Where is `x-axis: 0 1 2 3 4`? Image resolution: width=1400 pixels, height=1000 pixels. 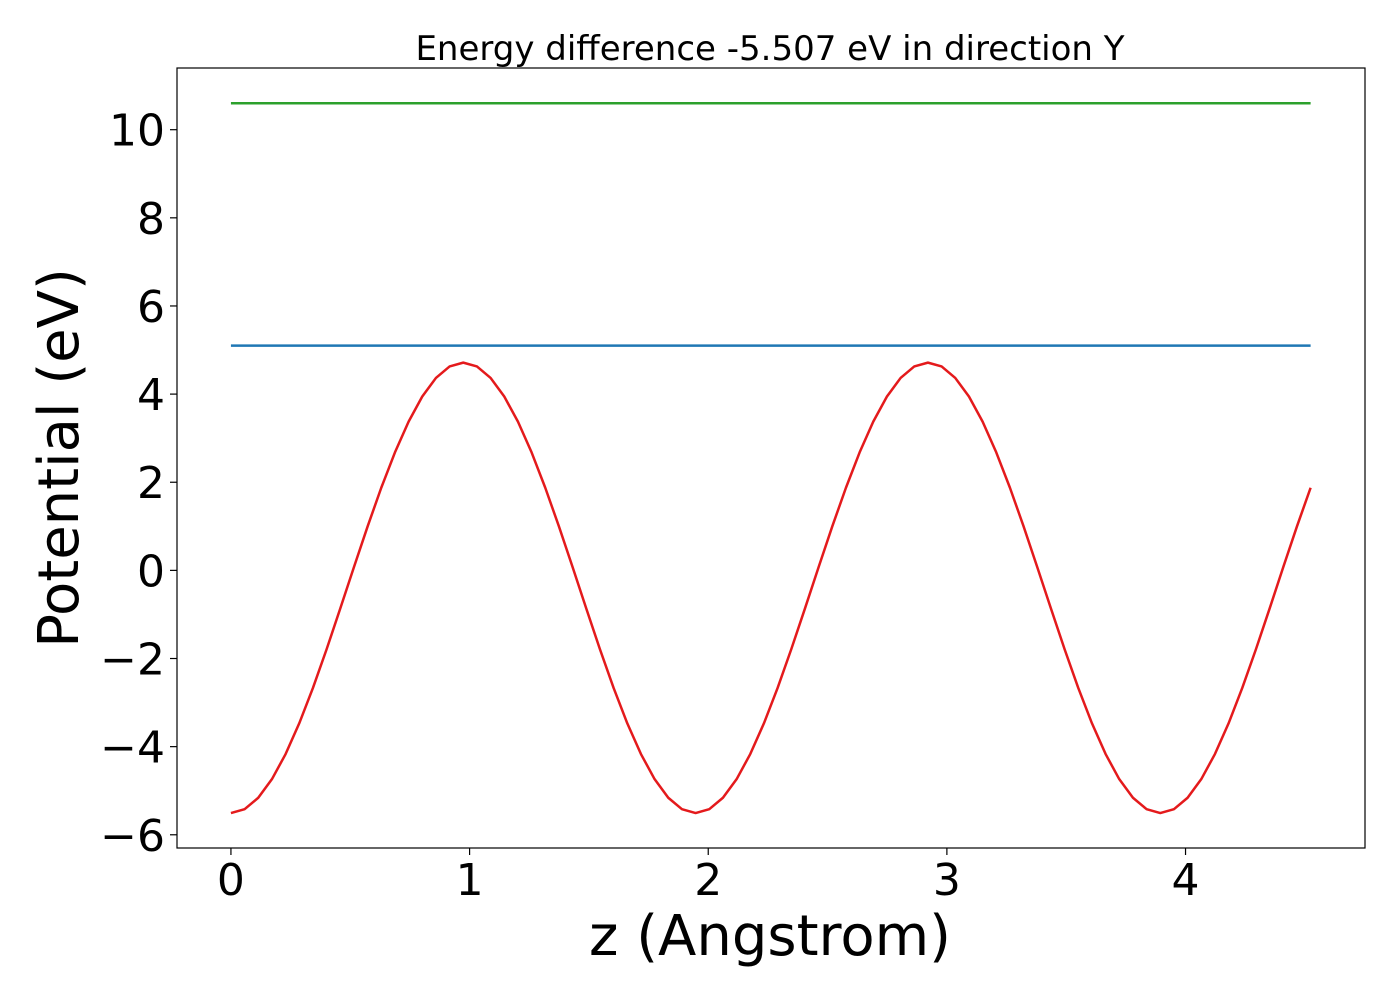 x-axis: 0 1 2 3 4 is located at coordinates (708, 877).